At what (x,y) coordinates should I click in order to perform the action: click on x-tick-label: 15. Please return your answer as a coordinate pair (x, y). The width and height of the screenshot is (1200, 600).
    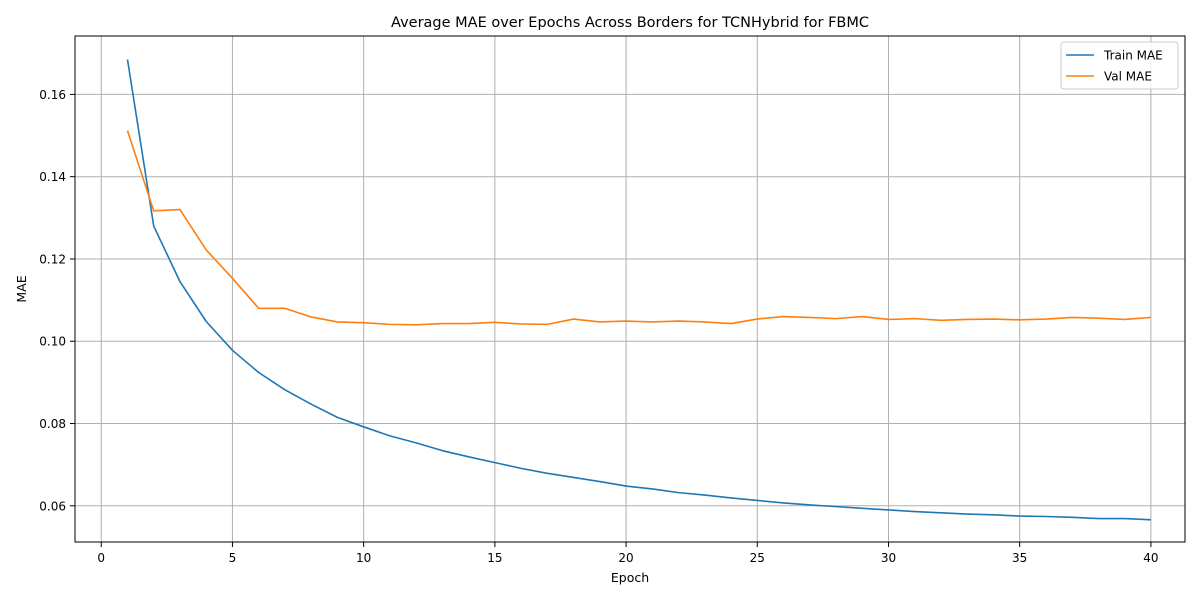
    Looking at the image, I should click on (494, 558).